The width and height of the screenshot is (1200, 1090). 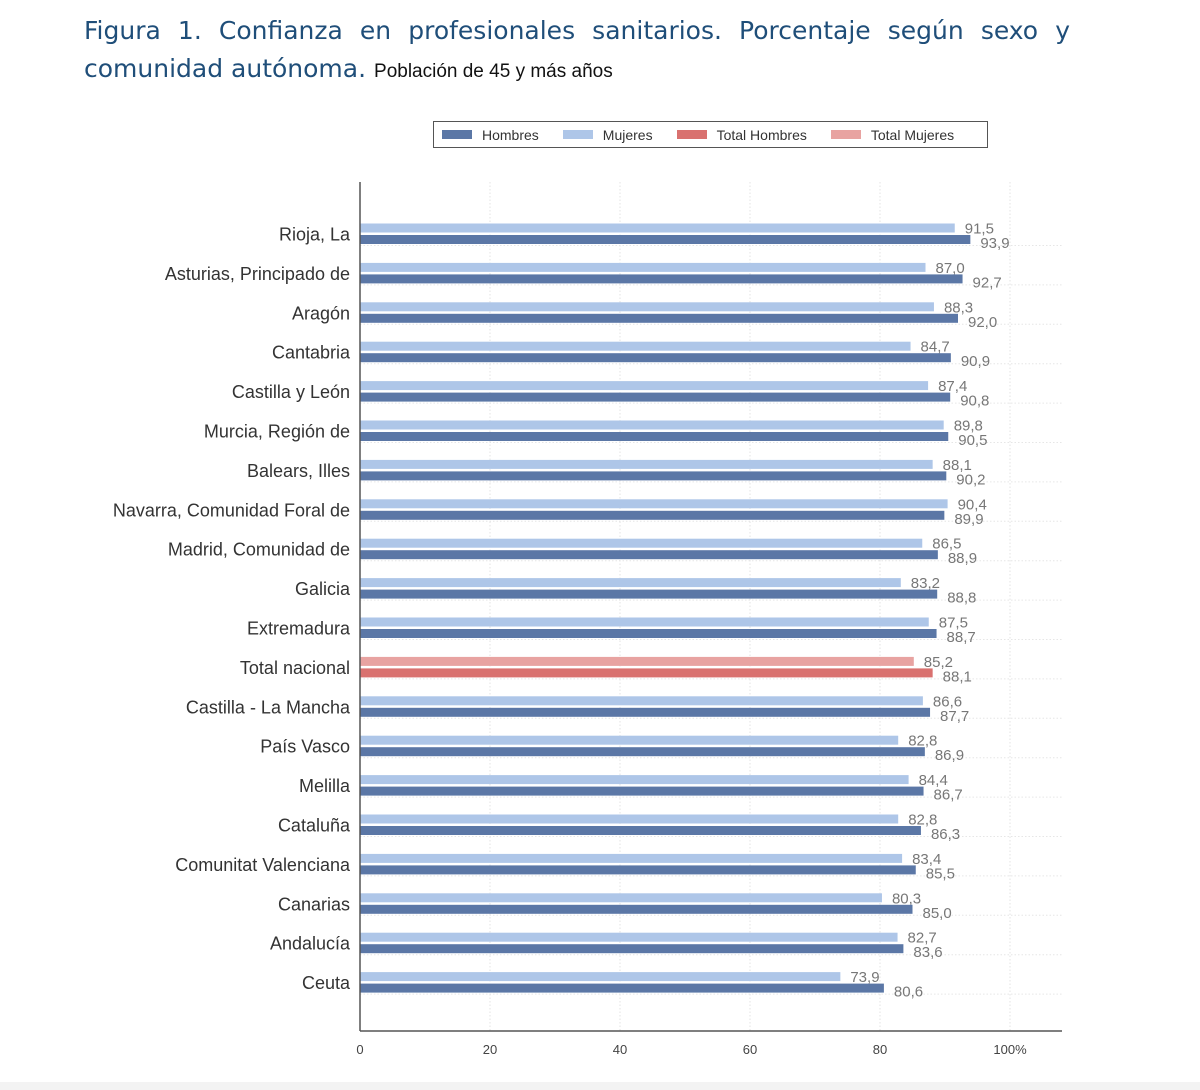 I want to click on x-tick-label-60: 60, so click(x=750, y=1049).